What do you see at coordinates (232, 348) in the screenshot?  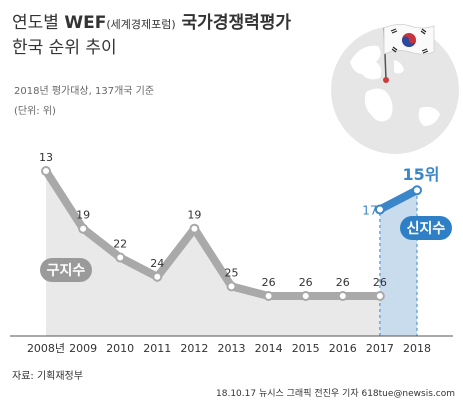 I see `x-tick-label: 2013` at bounding box center [232, 348].